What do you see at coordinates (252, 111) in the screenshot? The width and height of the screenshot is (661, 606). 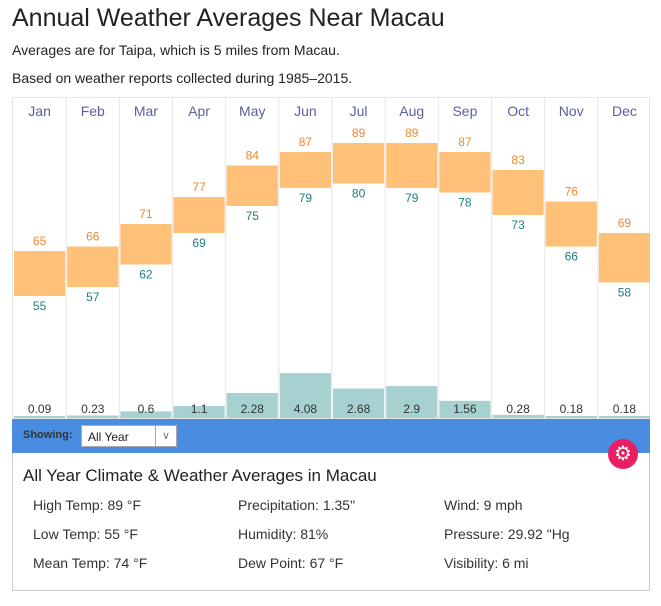 I see `month-label: May` at bounding box center [252, 111].